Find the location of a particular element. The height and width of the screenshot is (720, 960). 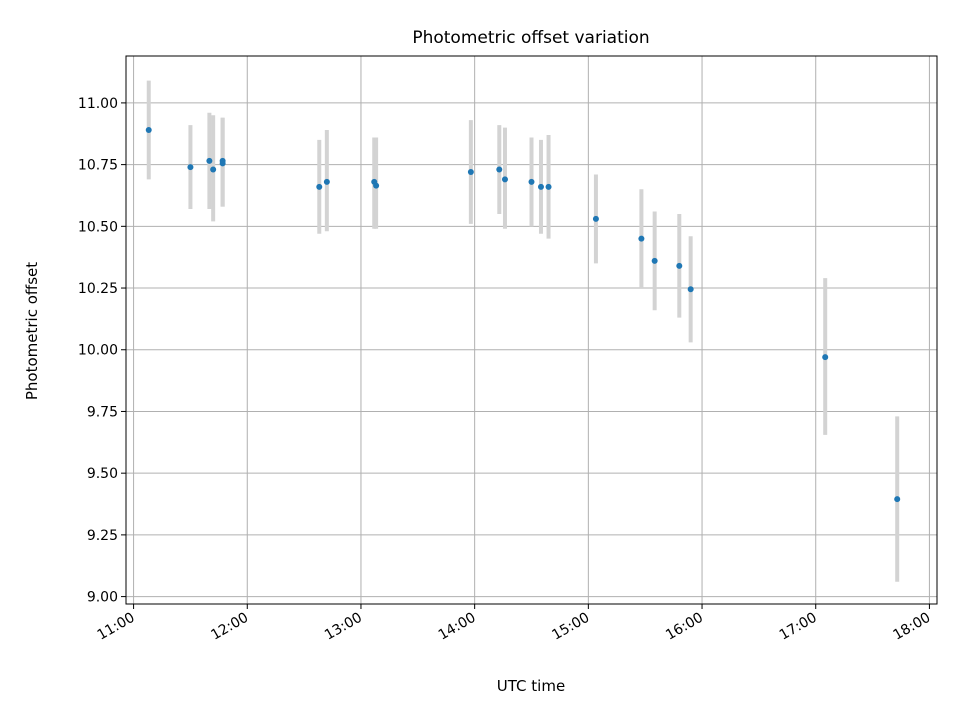

x-axis-label: UTC time is located at coordinates (531, 686).